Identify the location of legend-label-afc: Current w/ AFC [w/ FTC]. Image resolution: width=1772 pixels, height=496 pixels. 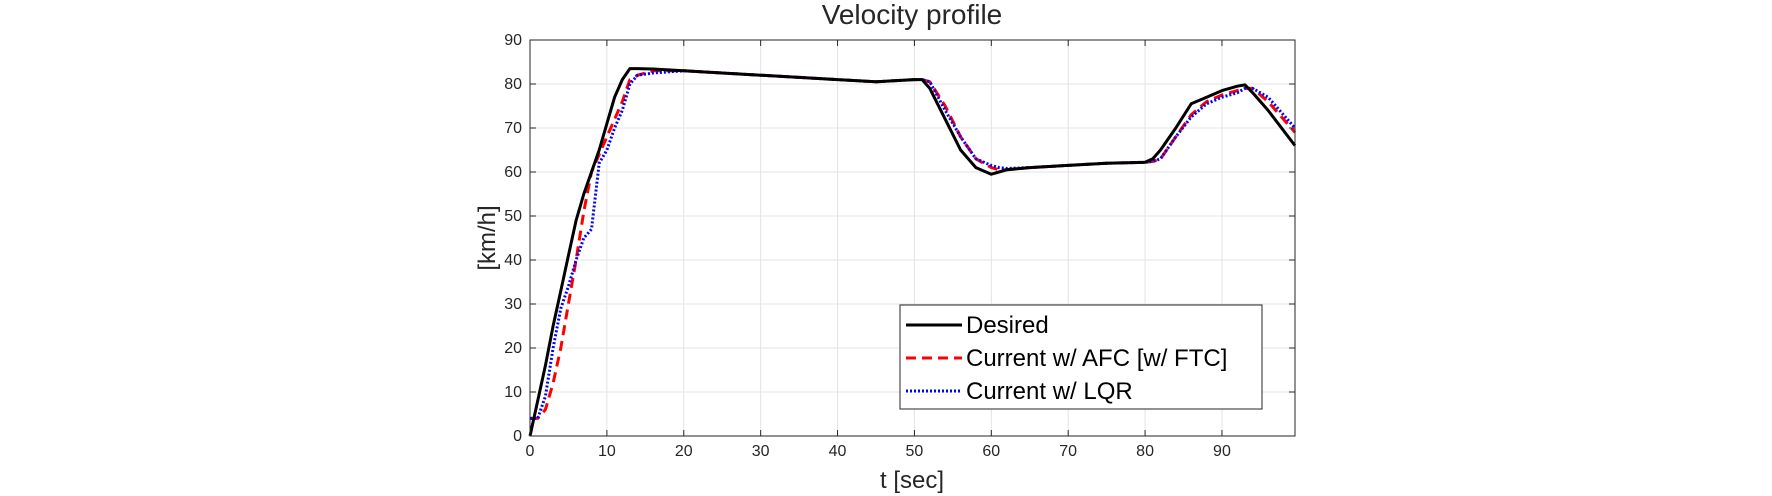
(1096, 358).